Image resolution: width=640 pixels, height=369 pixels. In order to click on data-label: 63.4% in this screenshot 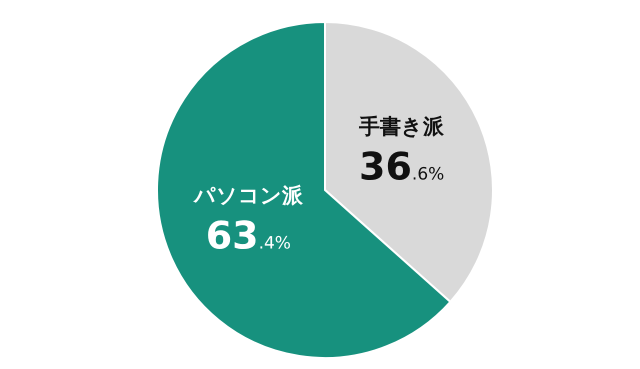, I will do `click(248, 235)`.